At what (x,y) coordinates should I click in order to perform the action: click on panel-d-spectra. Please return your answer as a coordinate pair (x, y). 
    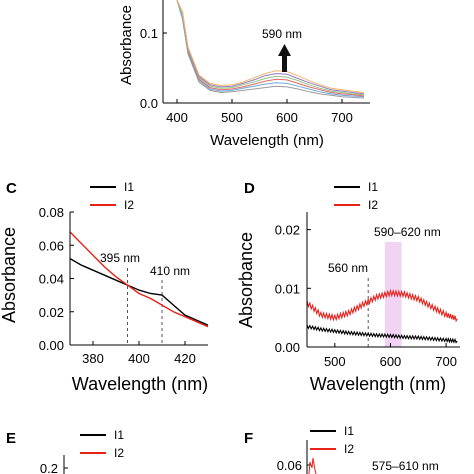
    Looking at the image, I should click on (382, 316).